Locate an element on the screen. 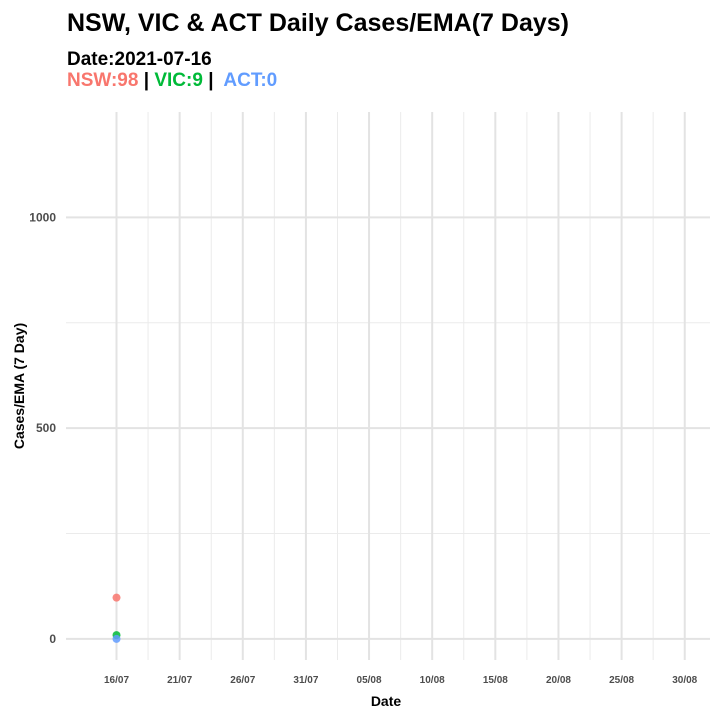 The height and width of the screenshot is (720, 720). legend: NSW:98 | VIC:9 | ACT:0 is located at coordinates (172, 81).